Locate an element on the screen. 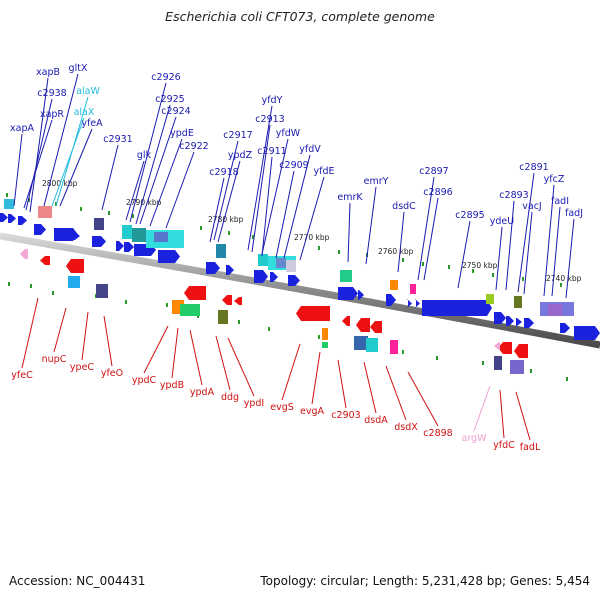 The height and width of the screenshot is (600, 600). gene-label: argW is located at coordinates (475, 438).